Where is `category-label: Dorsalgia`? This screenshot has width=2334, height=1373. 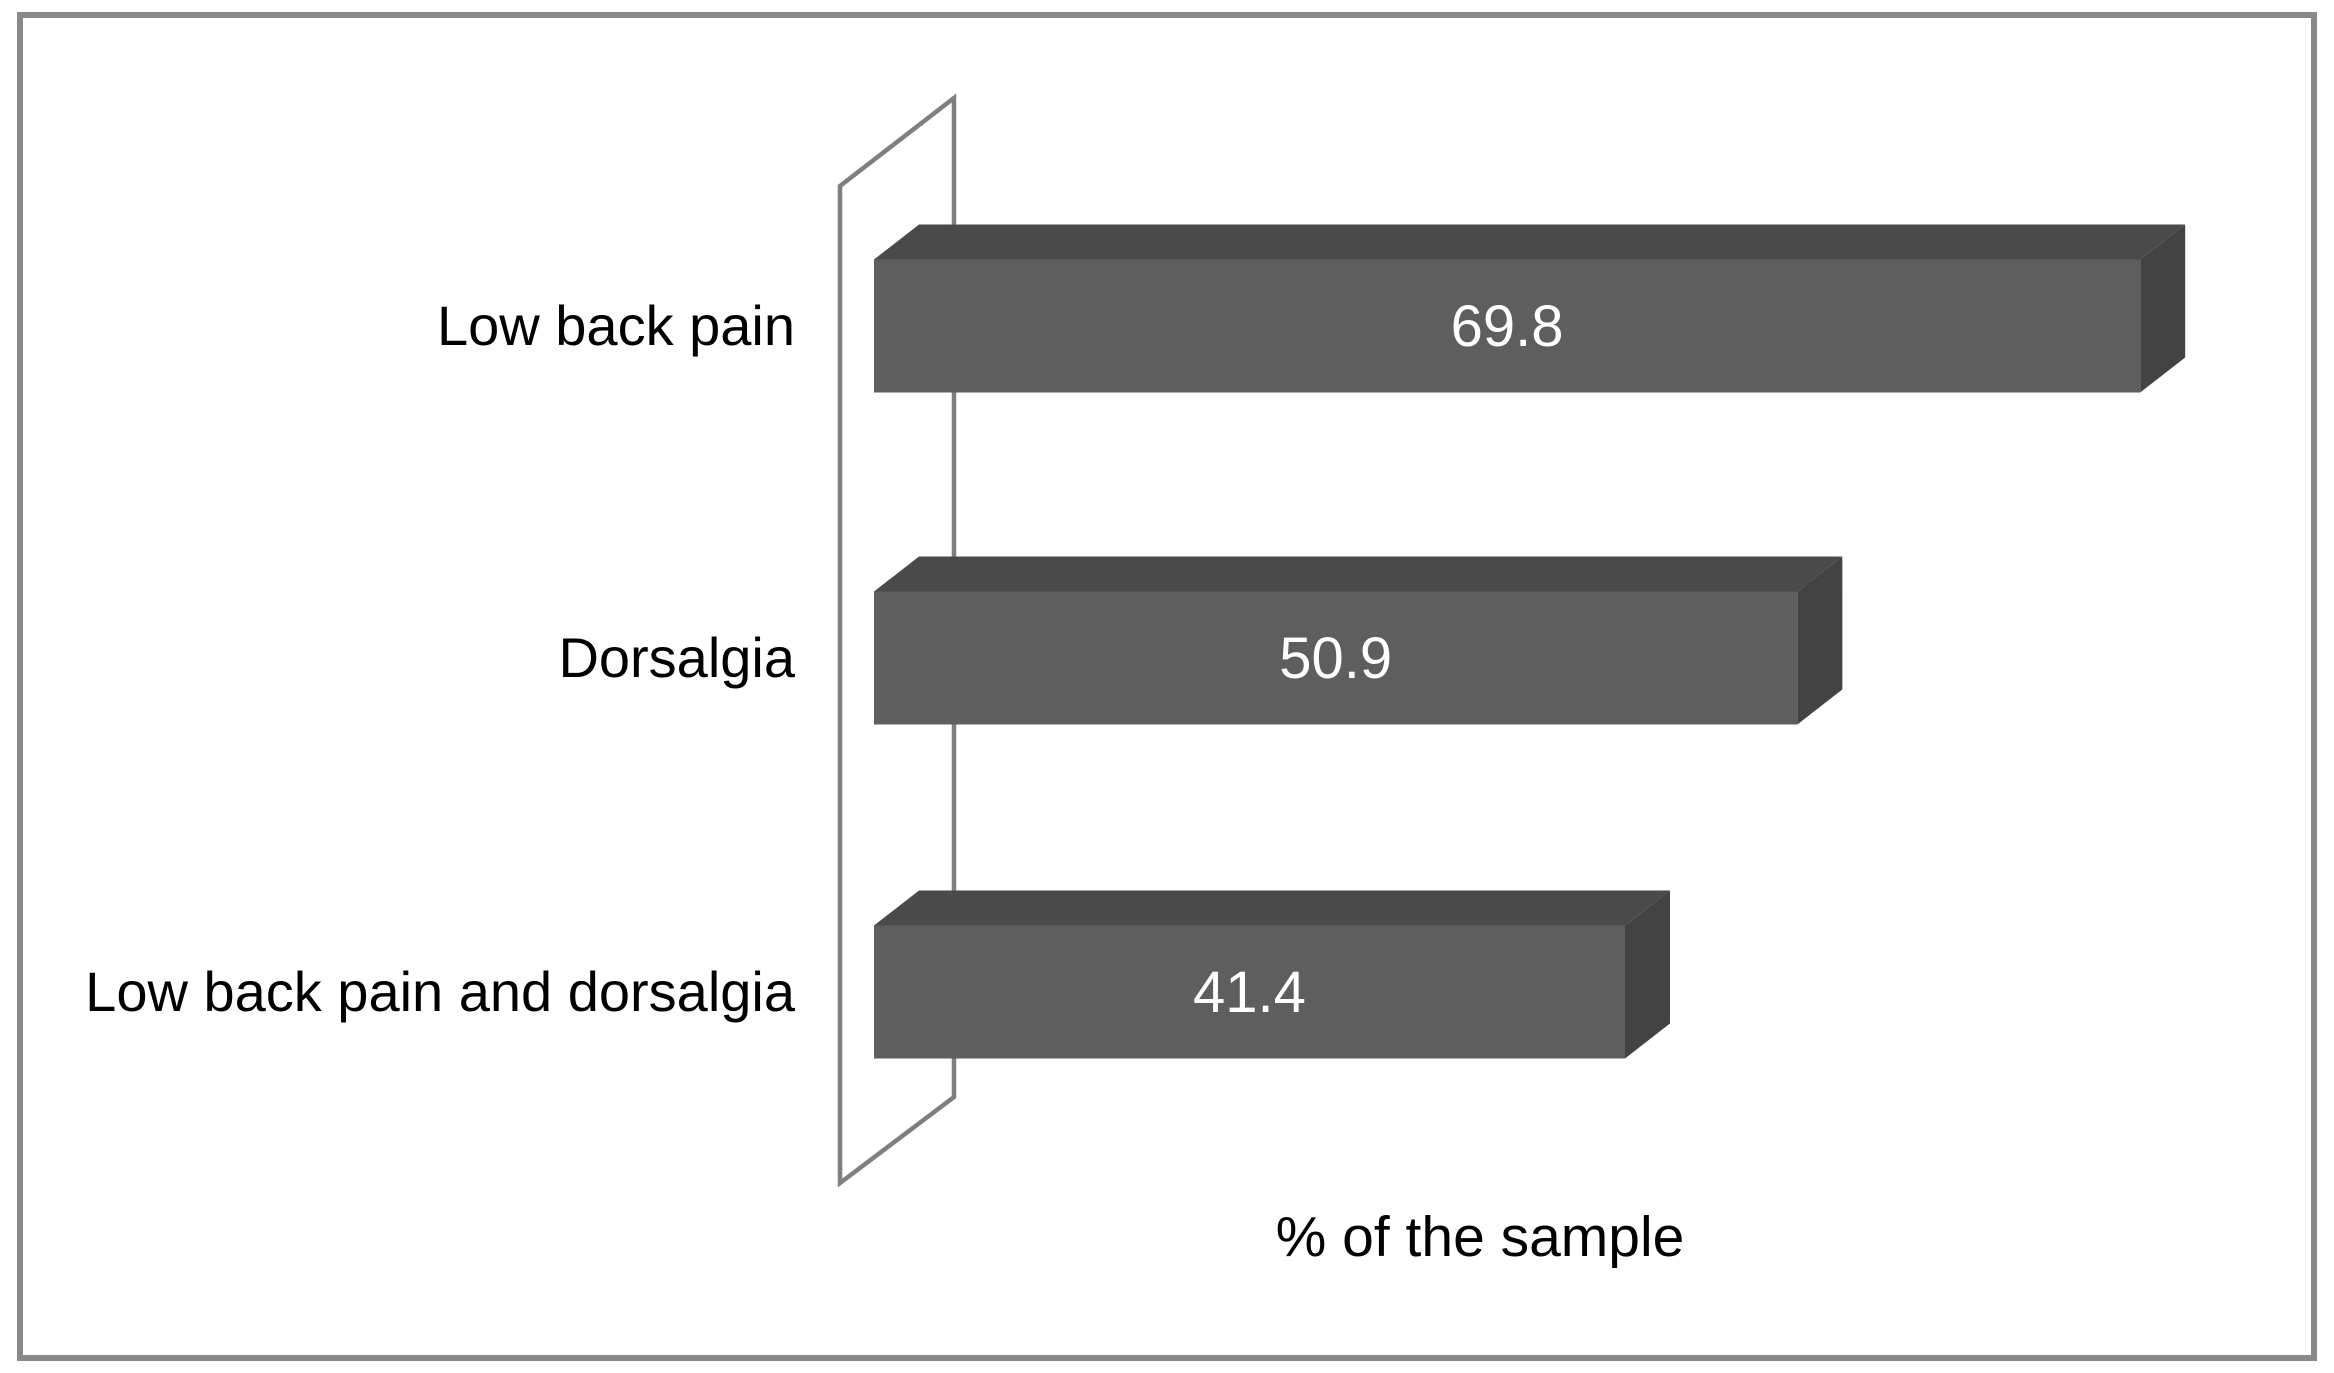
category-label: Dorsalgia is located at coordinates (676, 657).